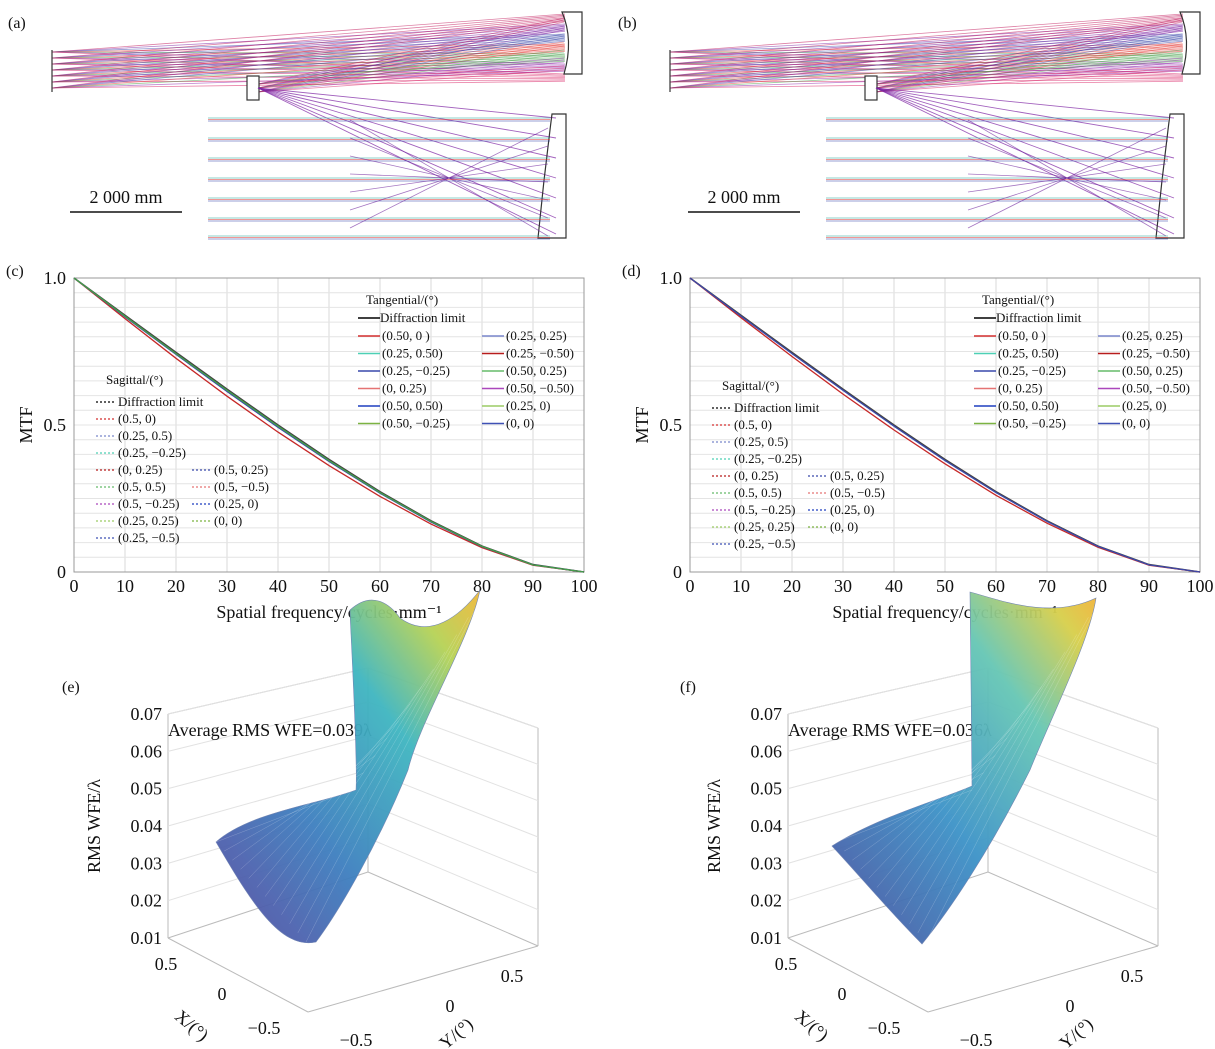  I want to click on y-tick-label: 0, so click(61, 572).